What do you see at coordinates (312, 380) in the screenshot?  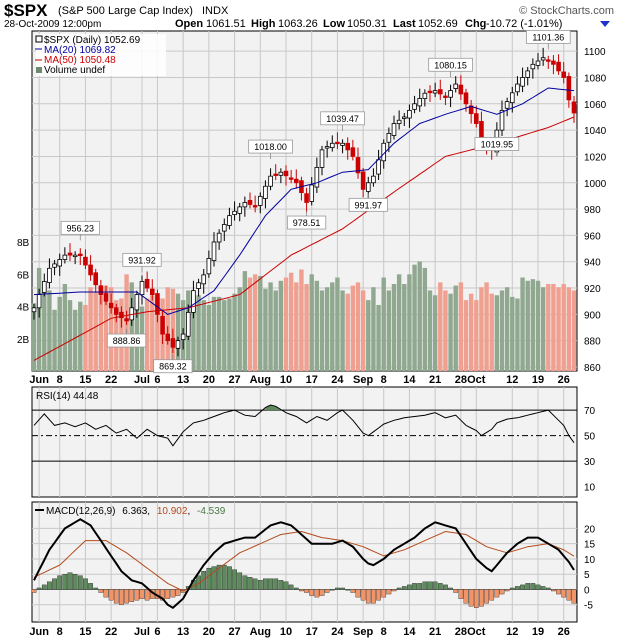 I see `date-tick-label: 17` at bounding box center [312, 380].